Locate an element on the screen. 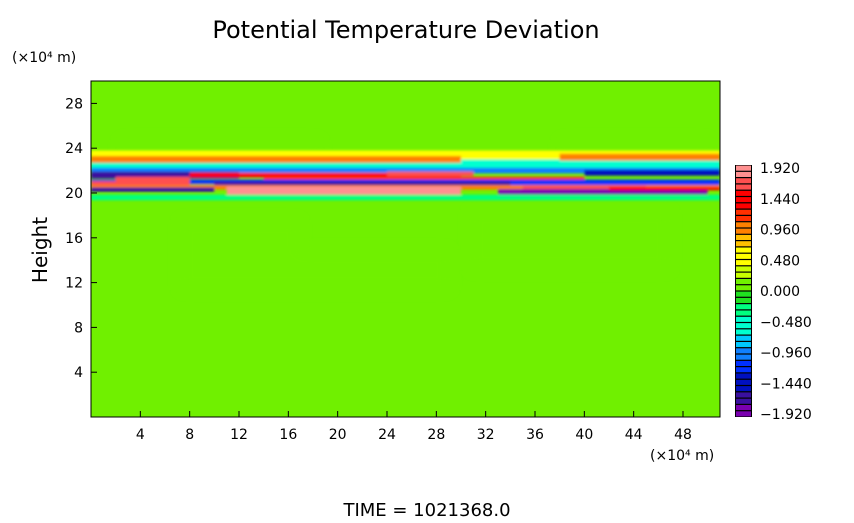 The image size is (854, 523). y-tick-label: 4 is located at coordinates (78, 373).